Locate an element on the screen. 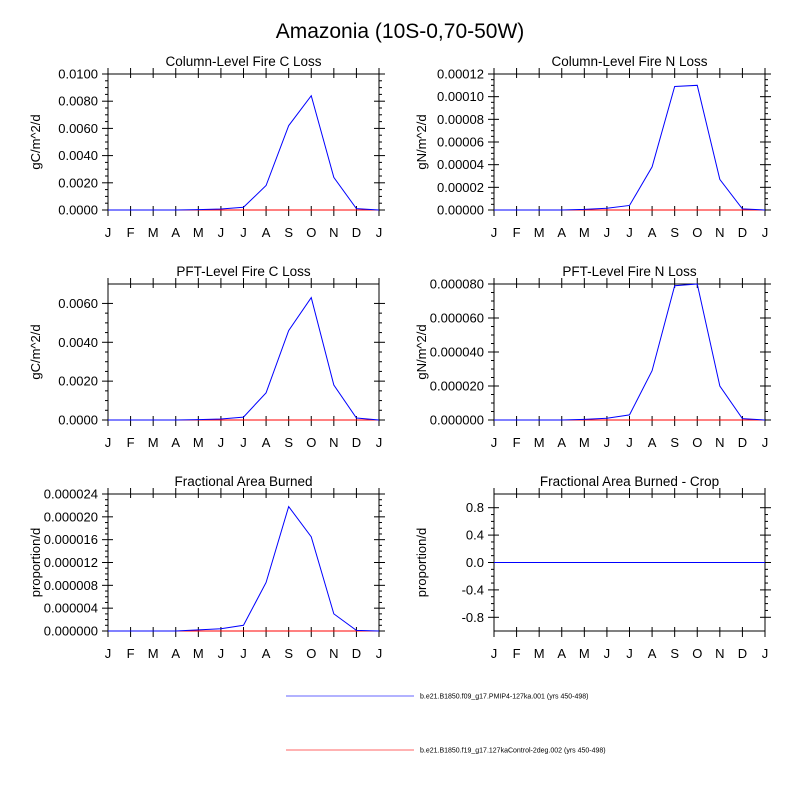 The height and width of the screenshot is (800, 800). y-tick-label: 0.00012 is located at coordinates (460, 74).